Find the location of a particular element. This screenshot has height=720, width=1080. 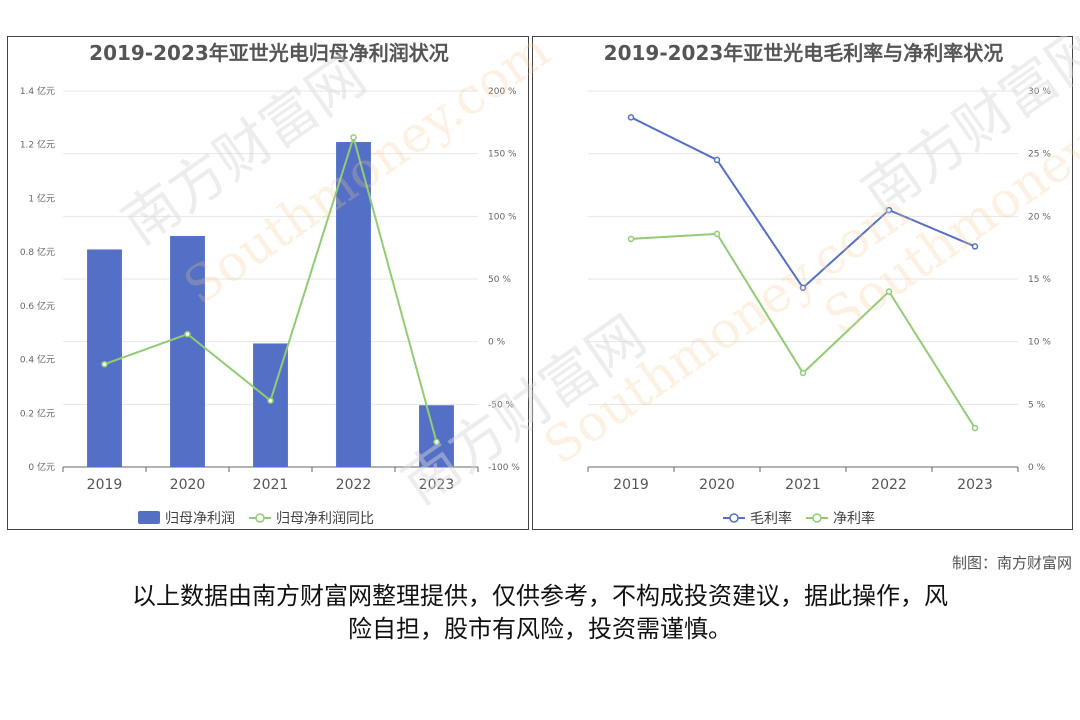

bar-2020 is located at coordinates (187, 351).